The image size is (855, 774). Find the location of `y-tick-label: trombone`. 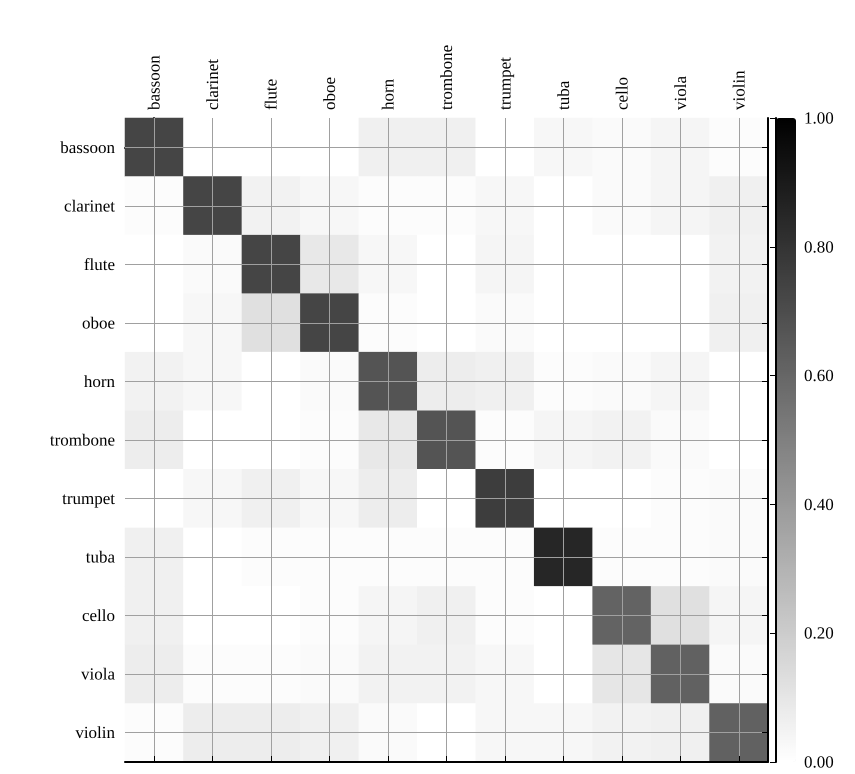

y-tick-label: trombone is located at coordinates (82, 440).